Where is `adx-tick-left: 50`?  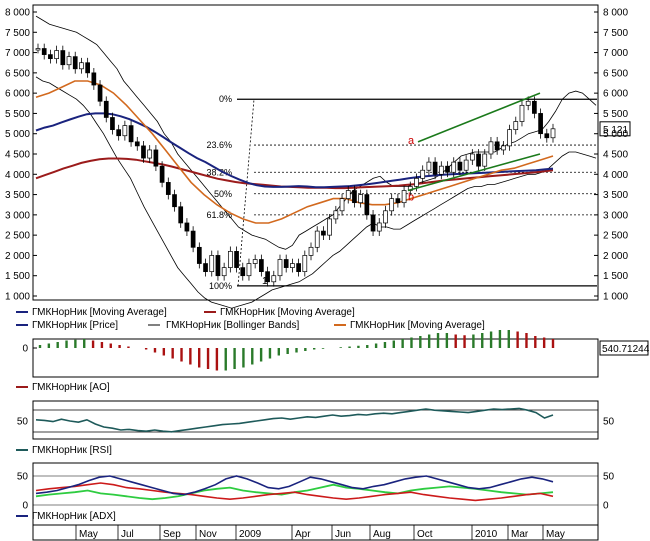
adx-tick-left: 50 is located at coordinates (23, 477).